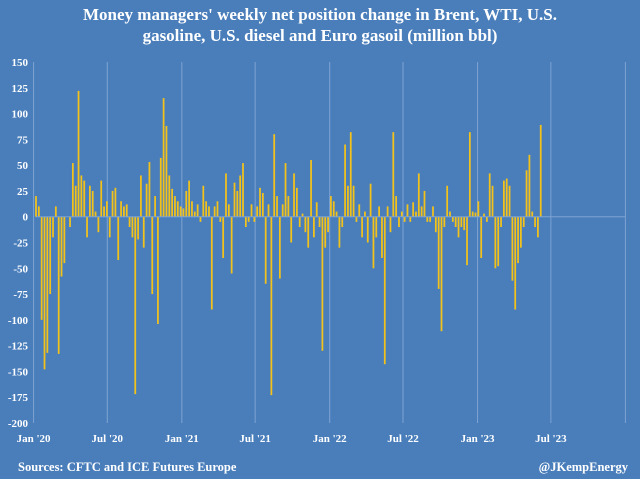  I want to click on y-tick-label: 150, so click(20, 63).